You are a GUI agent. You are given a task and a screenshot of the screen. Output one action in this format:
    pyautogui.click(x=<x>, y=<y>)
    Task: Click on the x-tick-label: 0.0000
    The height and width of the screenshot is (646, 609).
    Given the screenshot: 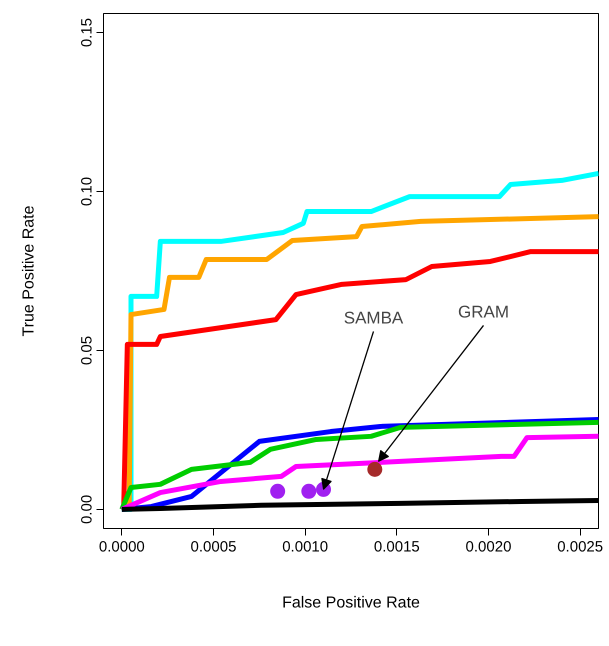 What is the action you would take?
    pyautogui.click(x=121, y=547)
    